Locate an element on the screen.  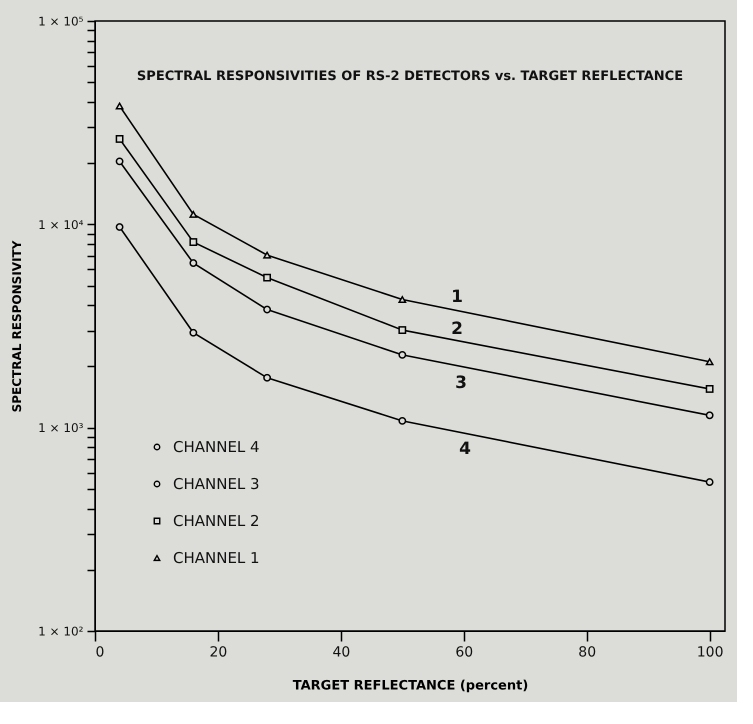
y-tick-label: 1 × 10⁵ is located at coordinates (61, 21).